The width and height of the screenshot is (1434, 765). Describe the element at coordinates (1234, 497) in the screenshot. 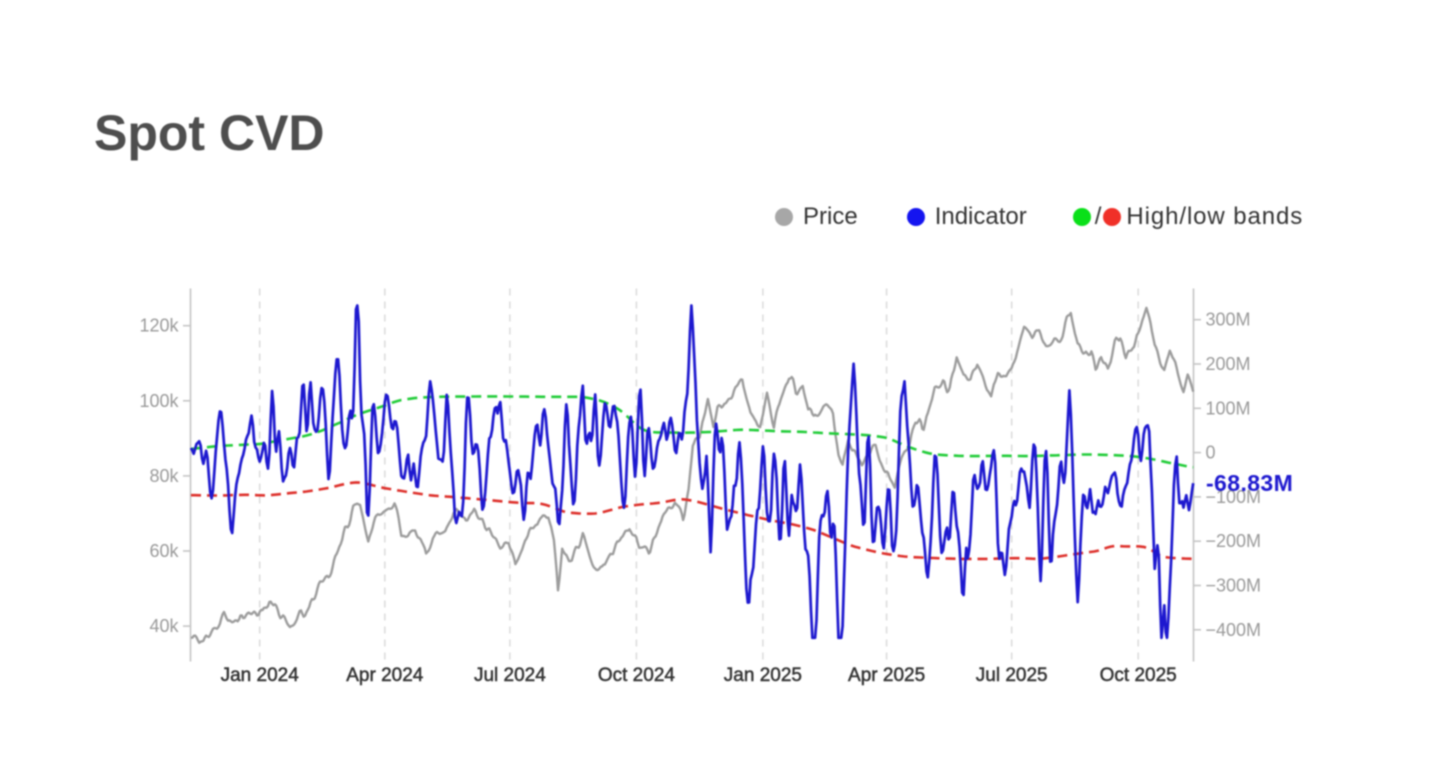

I see `svg-text: −100M` at that location.